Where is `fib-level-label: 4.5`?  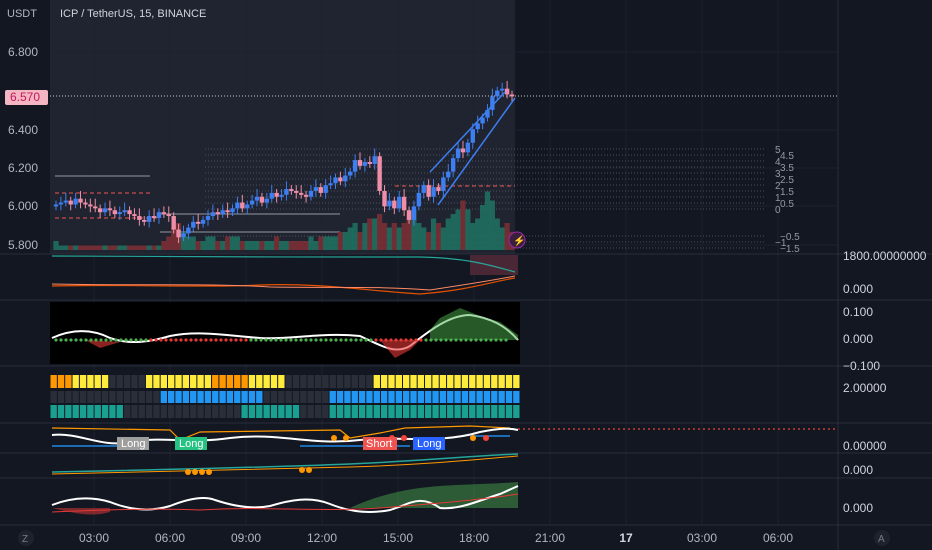 fib-level-label: 4.5 is located at coordinates (787, 156).